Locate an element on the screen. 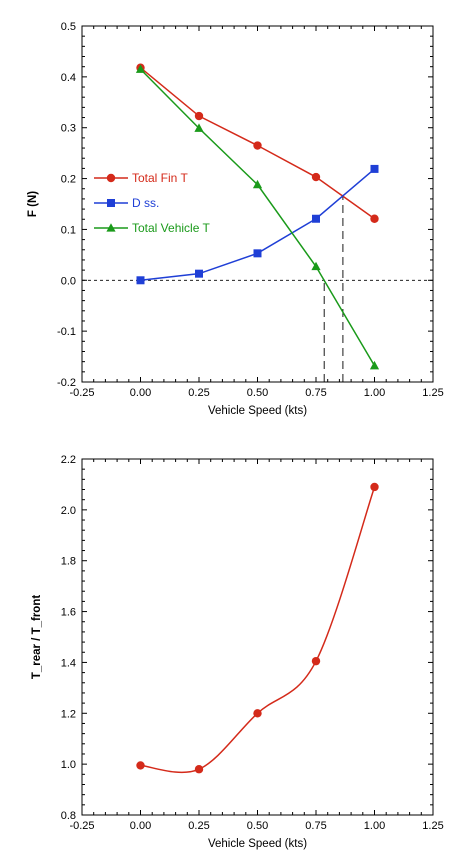 The image size is (462, 867). y-tick-label: 0.3 is located at coordinates (68, 129).